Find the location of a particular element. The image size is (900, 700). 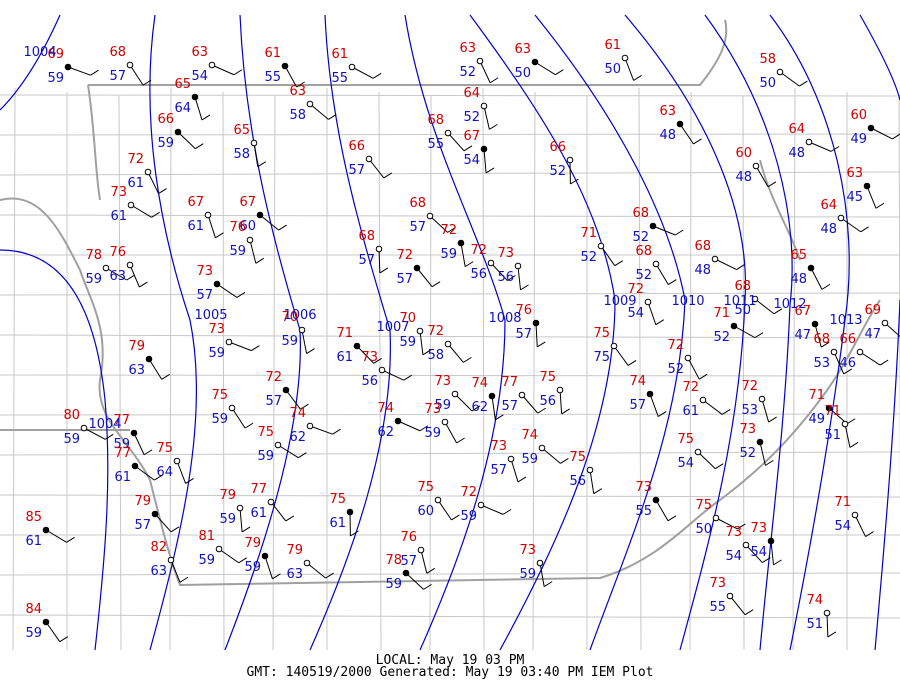

dewpoint: 50 is located at coordinates (742, 310).